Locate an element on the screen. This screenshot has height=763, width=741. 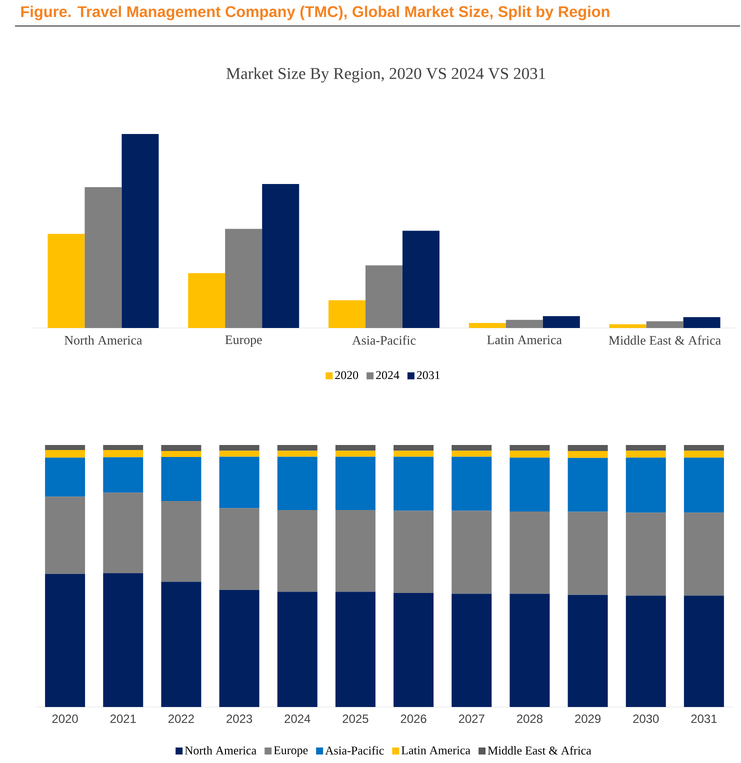
x-tick-label: 2020 is located at coordinates (65, 718).